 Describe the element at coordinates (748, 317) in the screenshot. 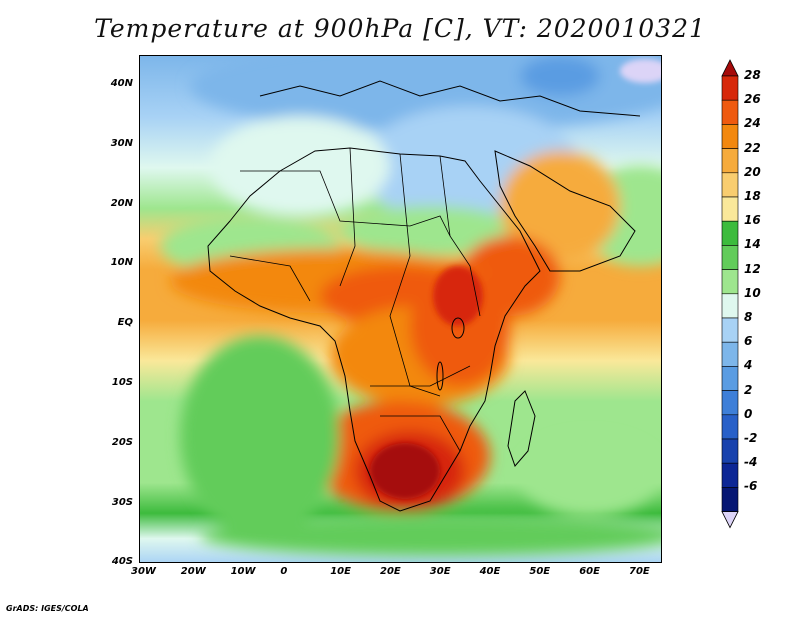

I see `colorbar-label: 8` at that location.